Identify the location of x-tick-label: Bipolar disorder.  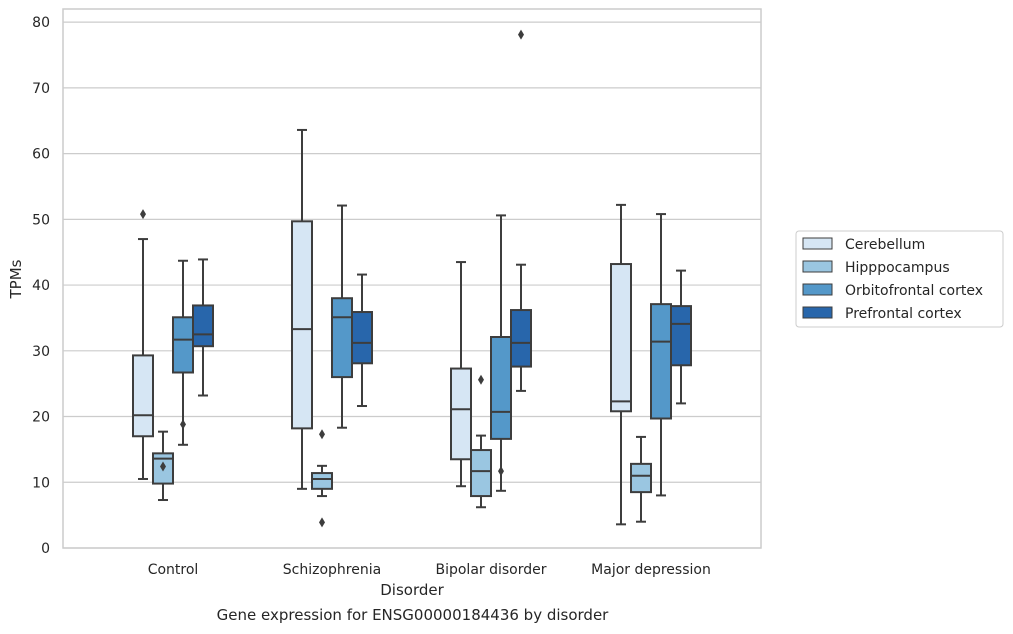
(490, 570).